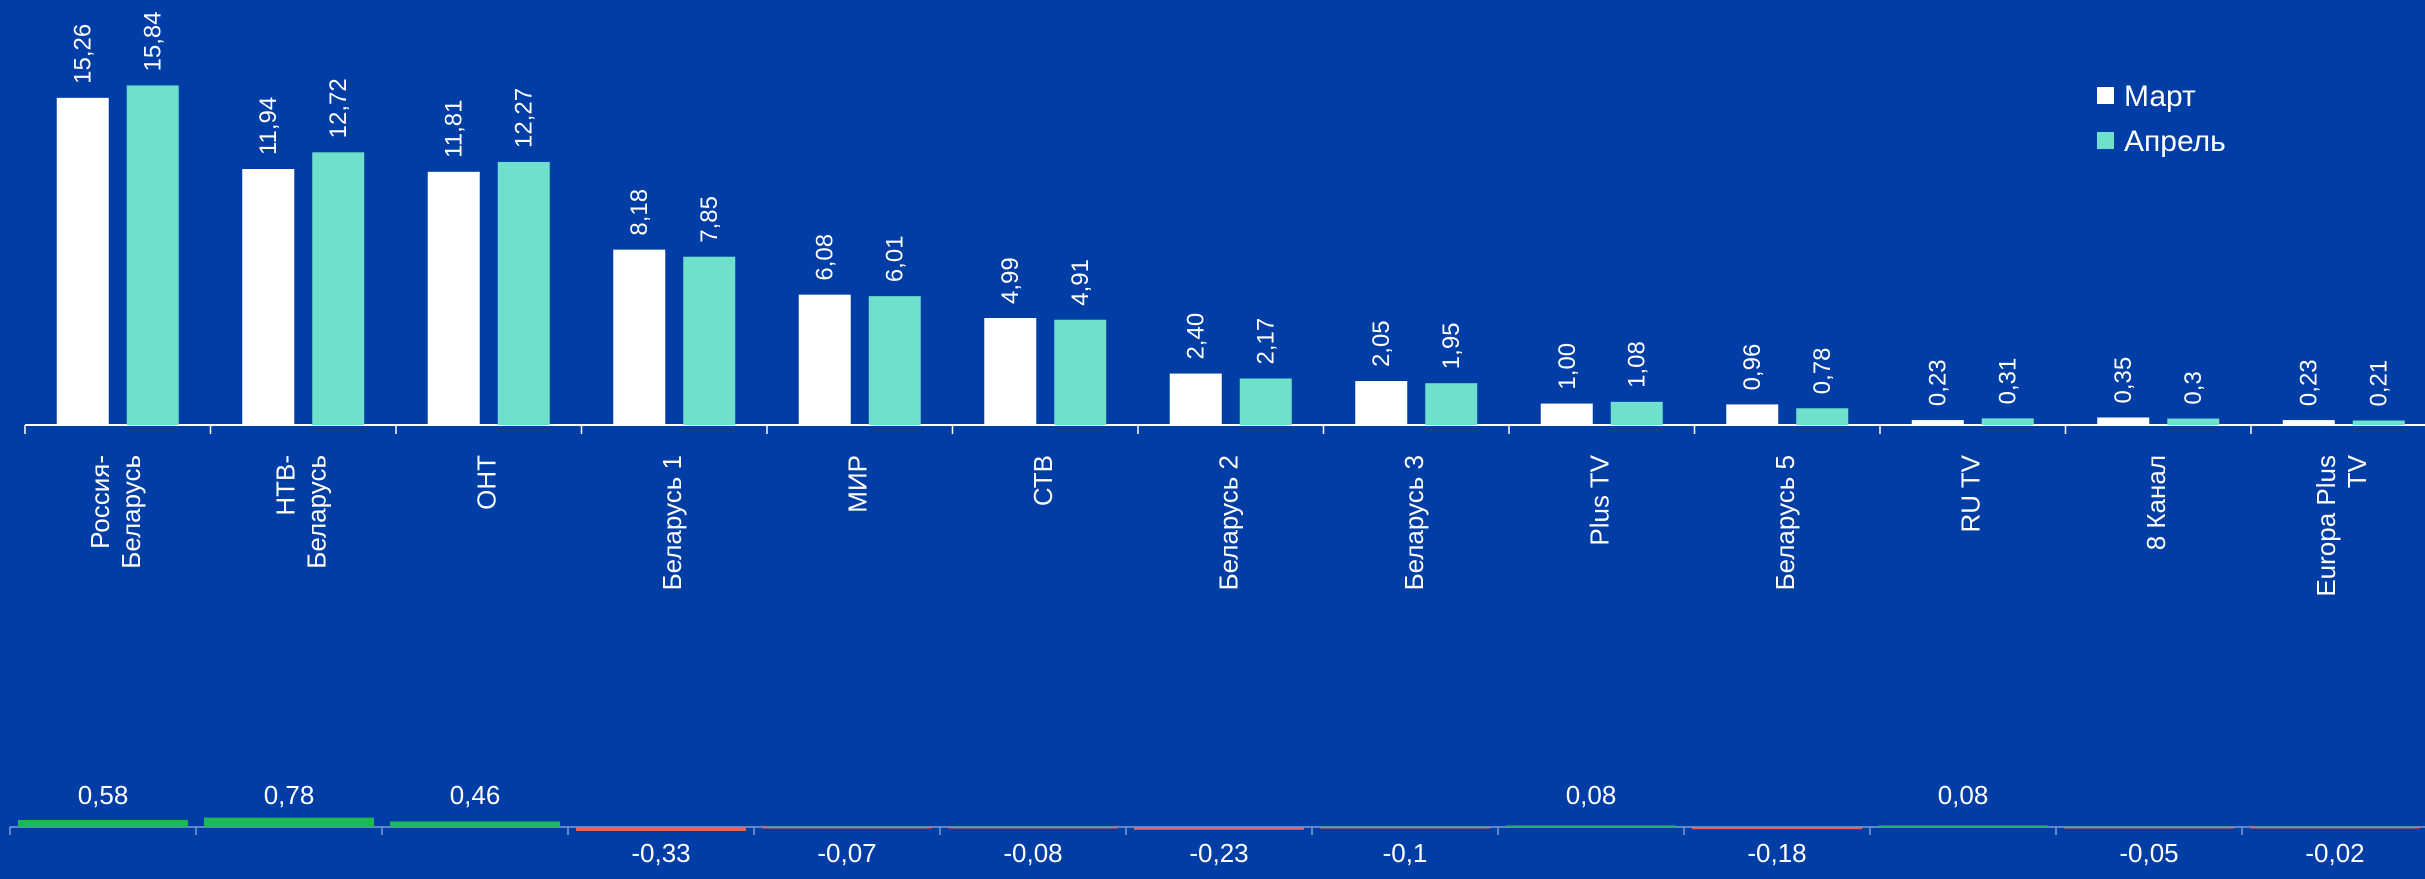 The height and width of the screenshot is (879, 2425). What do you see at coordinates (1567, 366) in the screenshot?
I see `data-label: 1,00` at bounding box center [1567, 366].